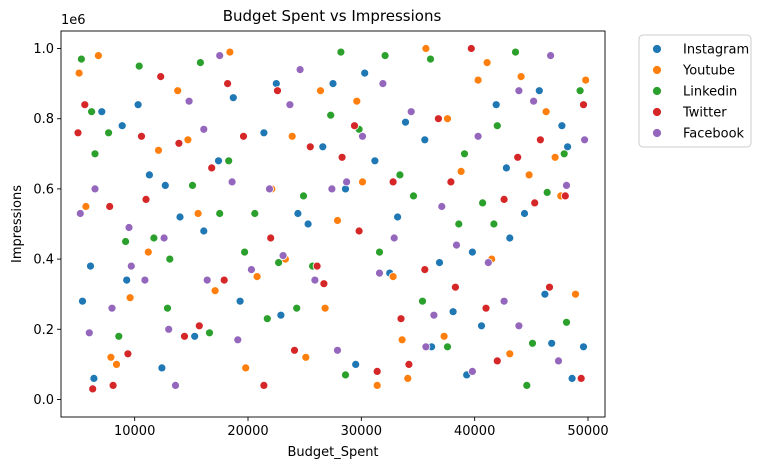  What do you see at coordinates (361, 428) in the screenshot?
I see `x-axis: 10000 20000 30000 40000 50000` at bounding box center [361, 428].